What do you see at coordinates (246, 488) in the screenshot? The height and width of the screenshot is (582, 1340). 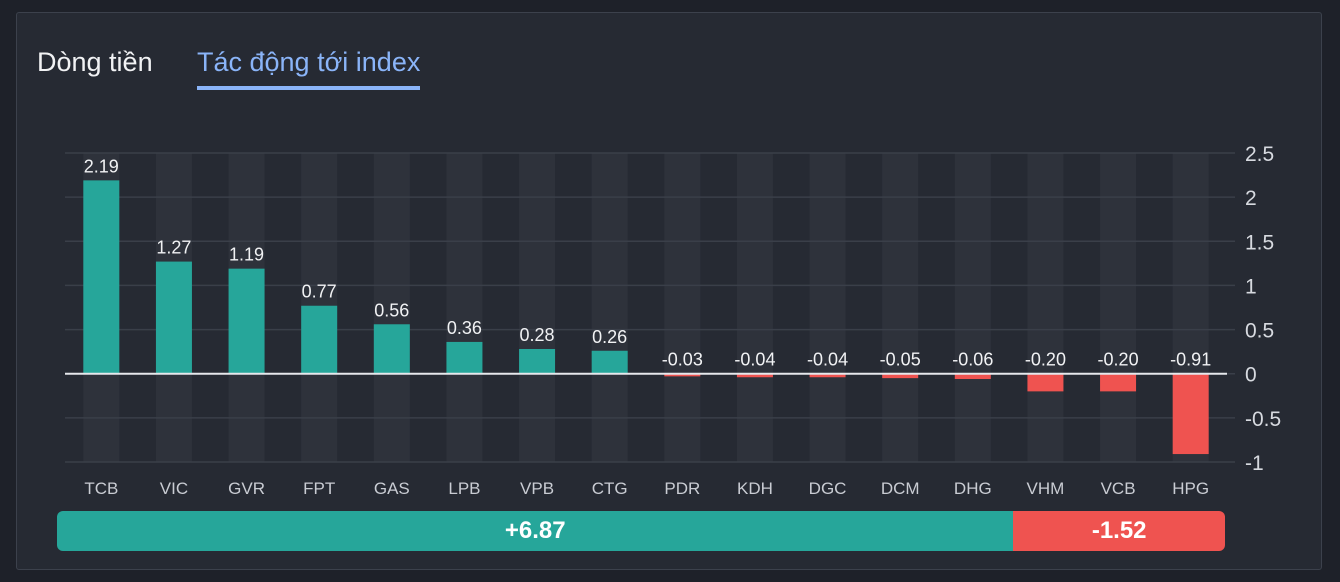 I see `x-tick-label: GVR` at bounding box center [246, 488].